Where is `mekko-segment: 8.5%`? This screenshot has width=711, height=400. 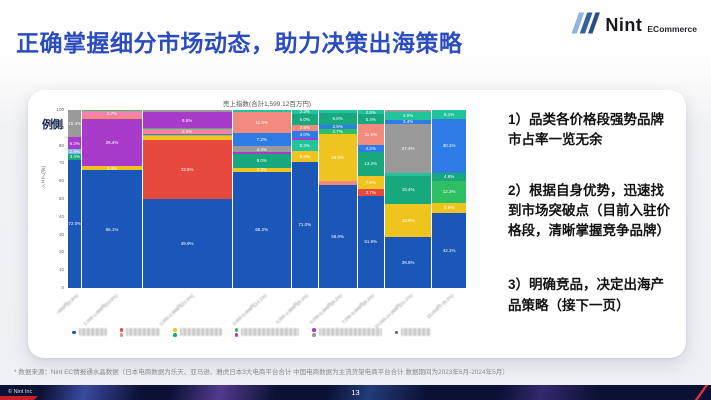
mekko-segment: 8.5% is located at coordinates (187, 120).